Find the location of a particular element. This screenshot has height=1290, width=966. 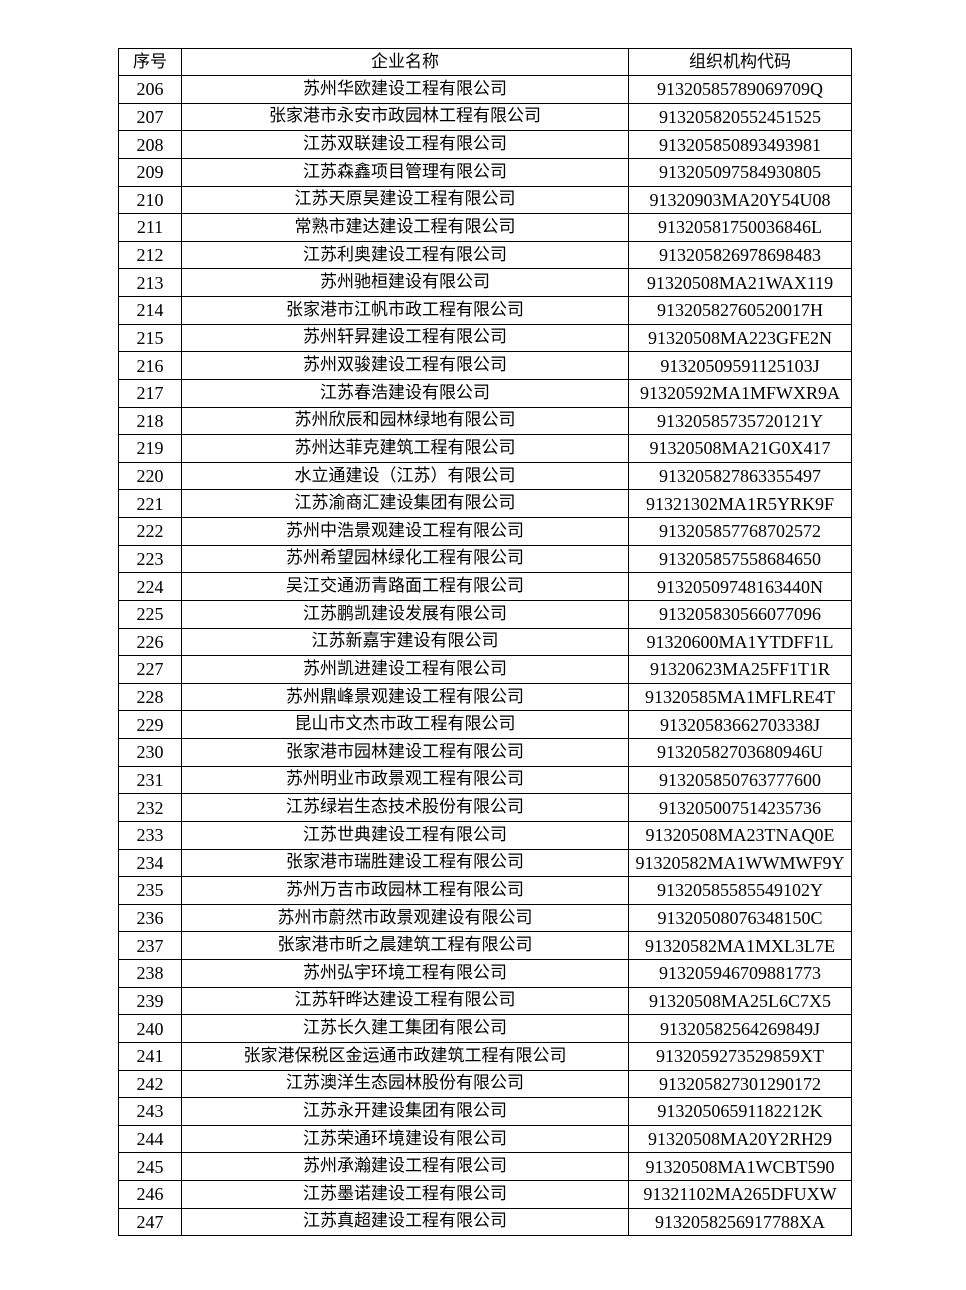

company-name: 张家港保税区金运通市政建筑工程有限公司 is located at coordinates (405, 1056).